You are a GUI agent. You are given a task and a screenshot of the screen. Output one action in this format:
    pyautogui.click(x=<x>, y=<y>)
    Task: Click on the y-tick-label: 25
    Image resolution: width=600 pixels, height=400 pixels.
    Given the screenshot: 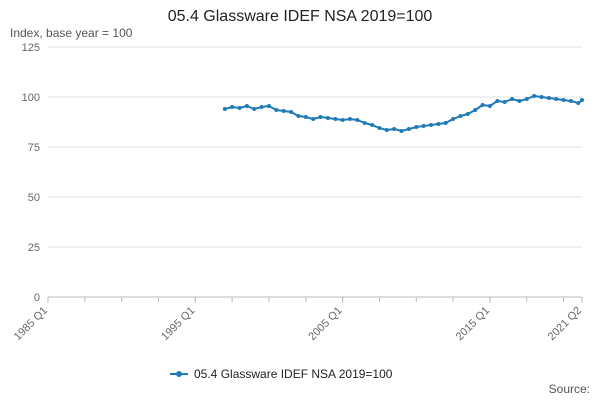 What is the action you would take?
    pyautogui.click(x=34, y=248)
    